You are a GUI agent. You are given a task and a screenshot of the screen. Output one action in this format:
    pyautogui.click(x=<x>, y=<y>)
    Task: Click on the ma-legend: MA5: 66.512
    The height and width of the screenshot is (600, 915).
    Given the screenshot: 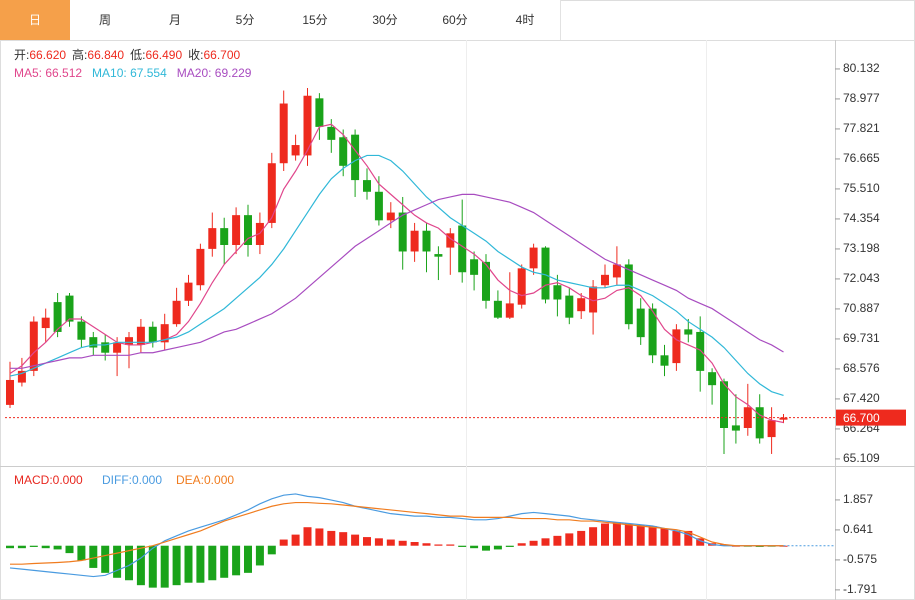 What is the action you would take?
    pyautogui.click(x=48, y=73)
    